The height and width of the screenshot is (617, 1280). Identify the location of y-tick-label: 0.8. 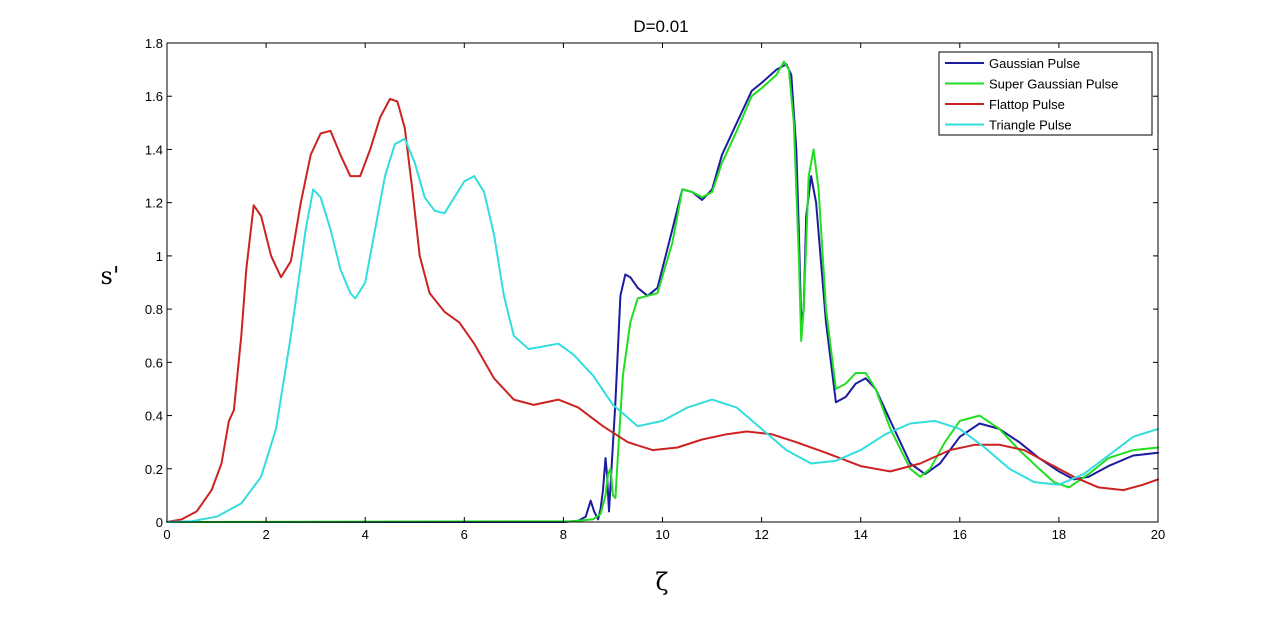
(154, 309).